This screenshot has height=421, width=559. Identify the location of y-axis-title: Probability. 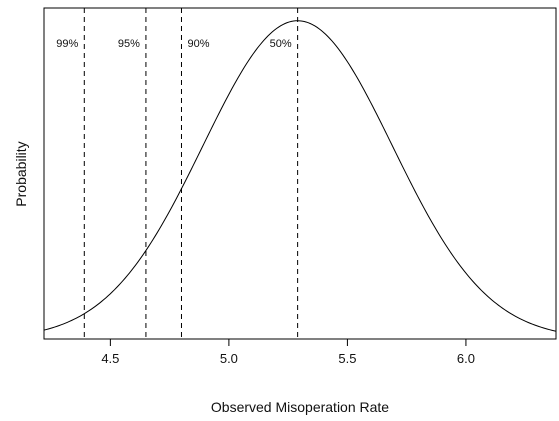
(21, 173).